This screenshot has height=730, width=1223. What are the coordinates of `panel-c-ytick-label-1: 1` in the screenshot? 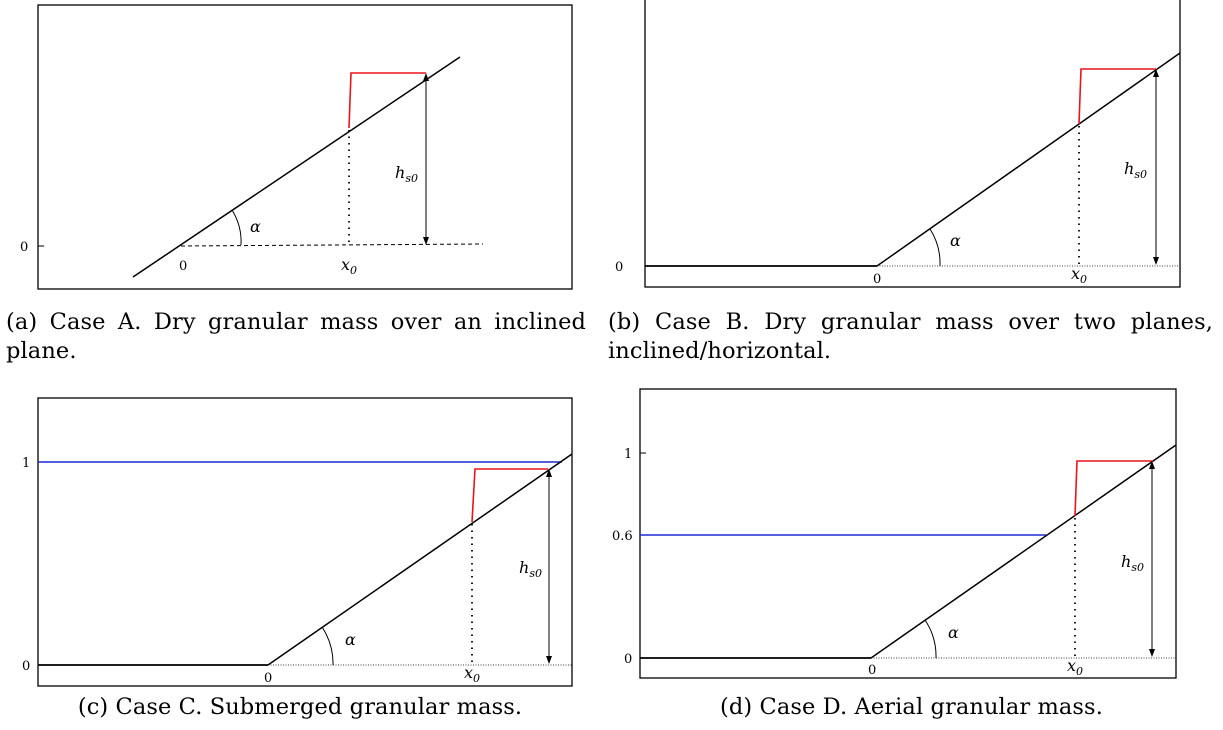 It's located at (26, 463).